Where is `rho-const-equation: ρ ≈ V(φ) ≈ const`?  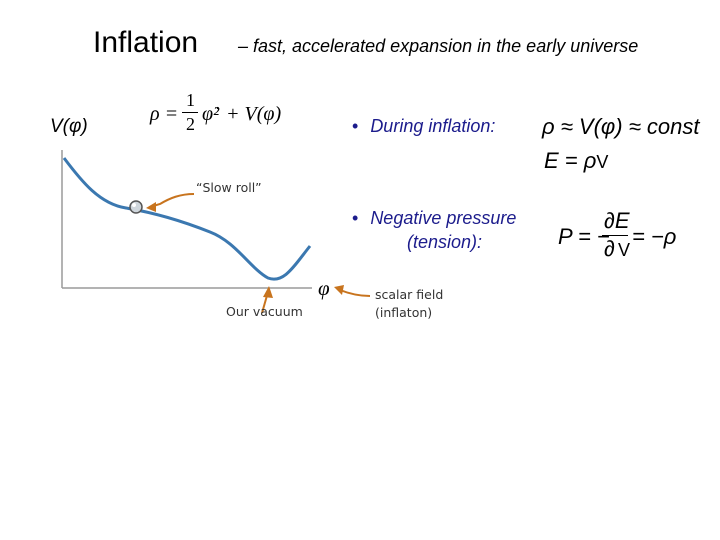
rho-const-equation: ρ ≈ V(φ) ≈ const is located at coordinates (621, 126).